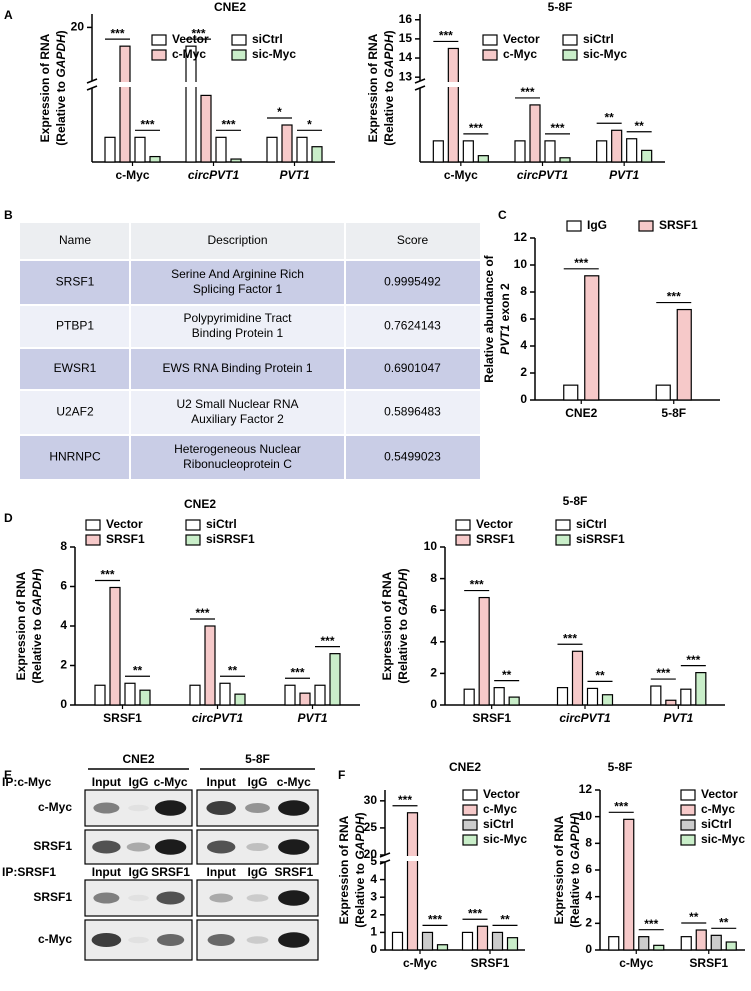  Describe the element at coordinates (237, 368) in the screenshot. I see `table-cell: EWS RNA Binding Protein 1` at that location.